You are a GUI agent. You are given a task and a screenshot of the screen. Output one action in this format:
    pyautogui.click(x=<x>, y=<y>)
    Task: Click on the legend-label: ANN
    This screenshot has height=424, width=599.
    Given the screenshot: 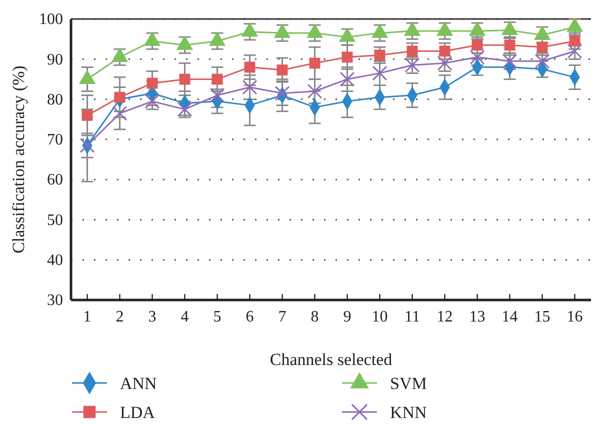 What is the action you would take?
    pyautogui.click(x=138, y=383)
    